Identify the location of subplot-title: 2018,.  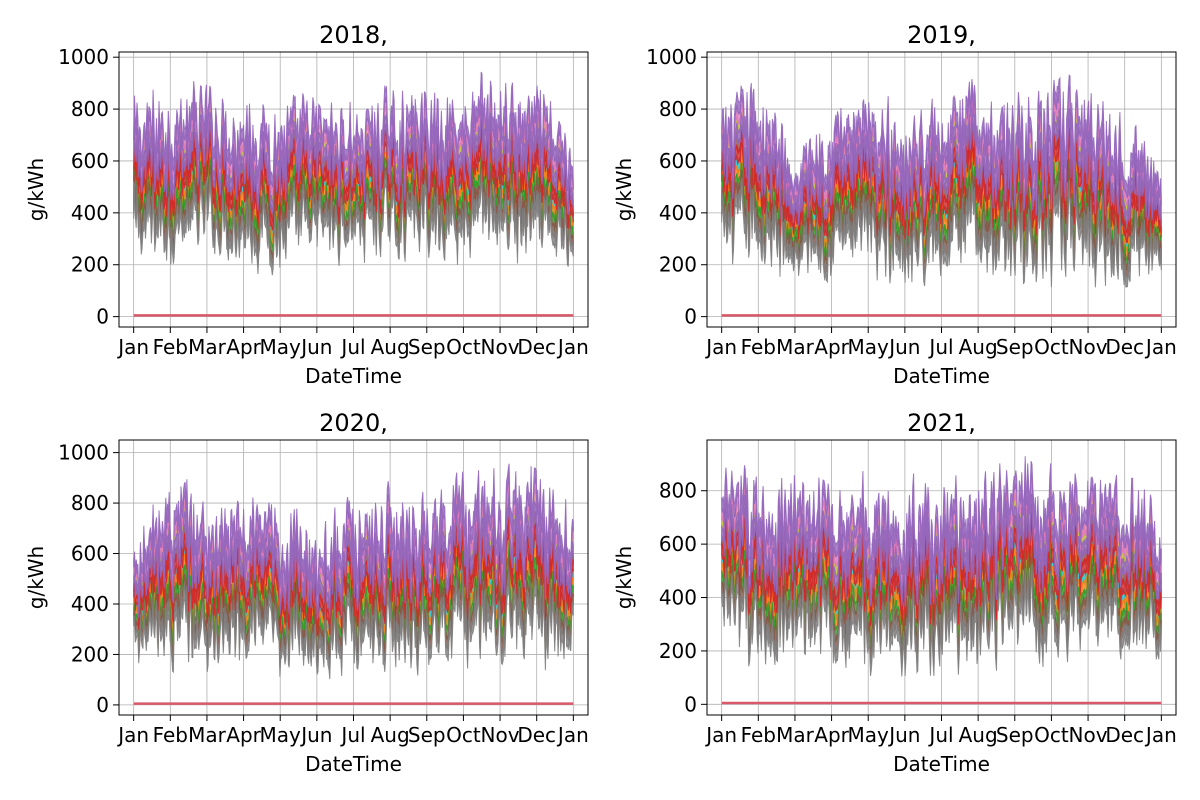
(353, 35).